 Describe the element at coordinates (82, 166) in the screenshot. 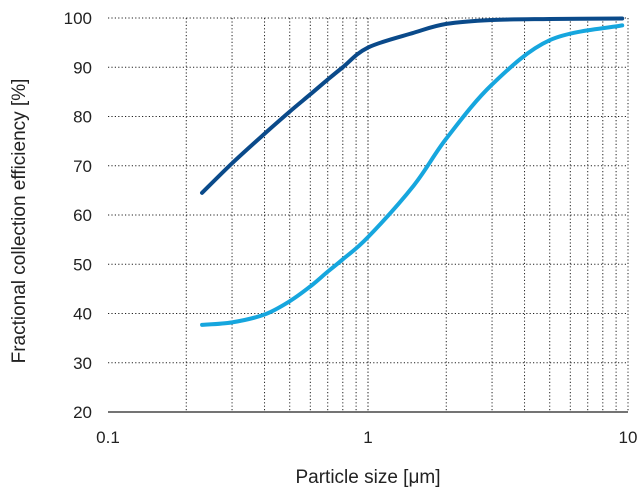

I see `y-tick-label: 70` at that location.